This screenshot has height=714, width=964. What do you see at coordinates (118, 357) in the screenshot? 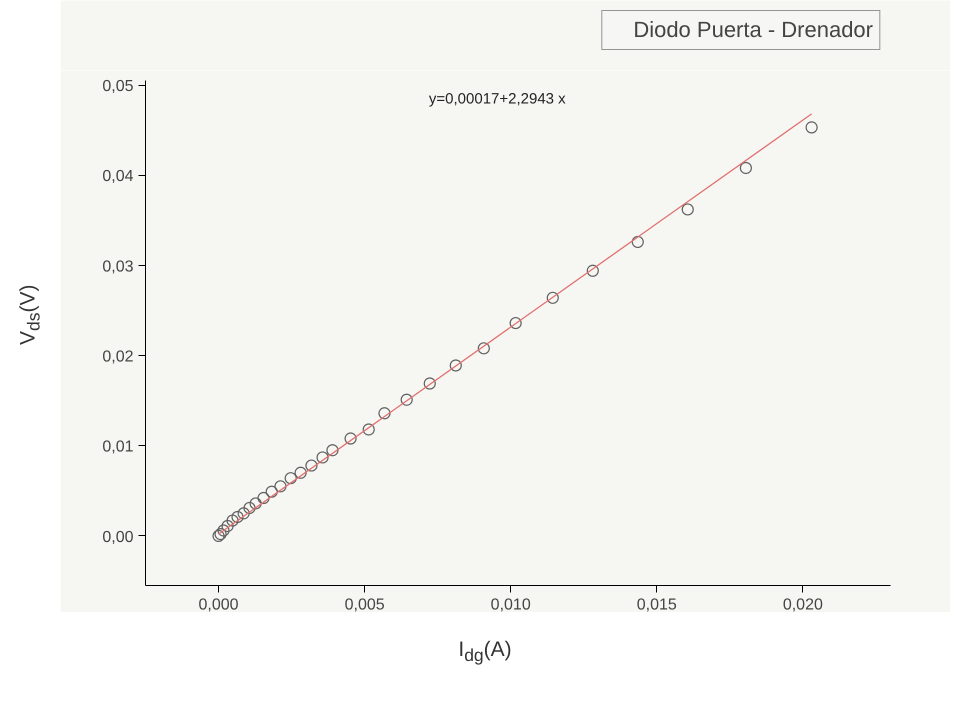
I see `y-tick-label: 0,02` at bounding box center [118, 357].